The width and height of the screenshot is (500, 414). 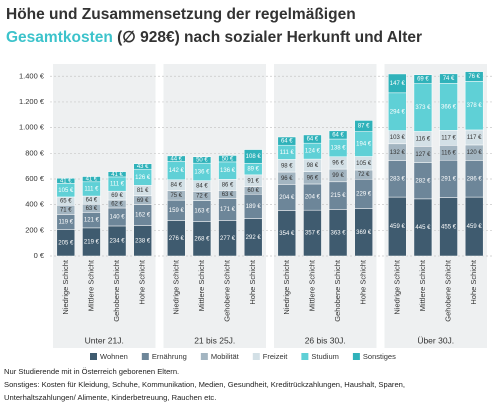 I want to click on value-label: 286 €, so click(x=475, y=179).